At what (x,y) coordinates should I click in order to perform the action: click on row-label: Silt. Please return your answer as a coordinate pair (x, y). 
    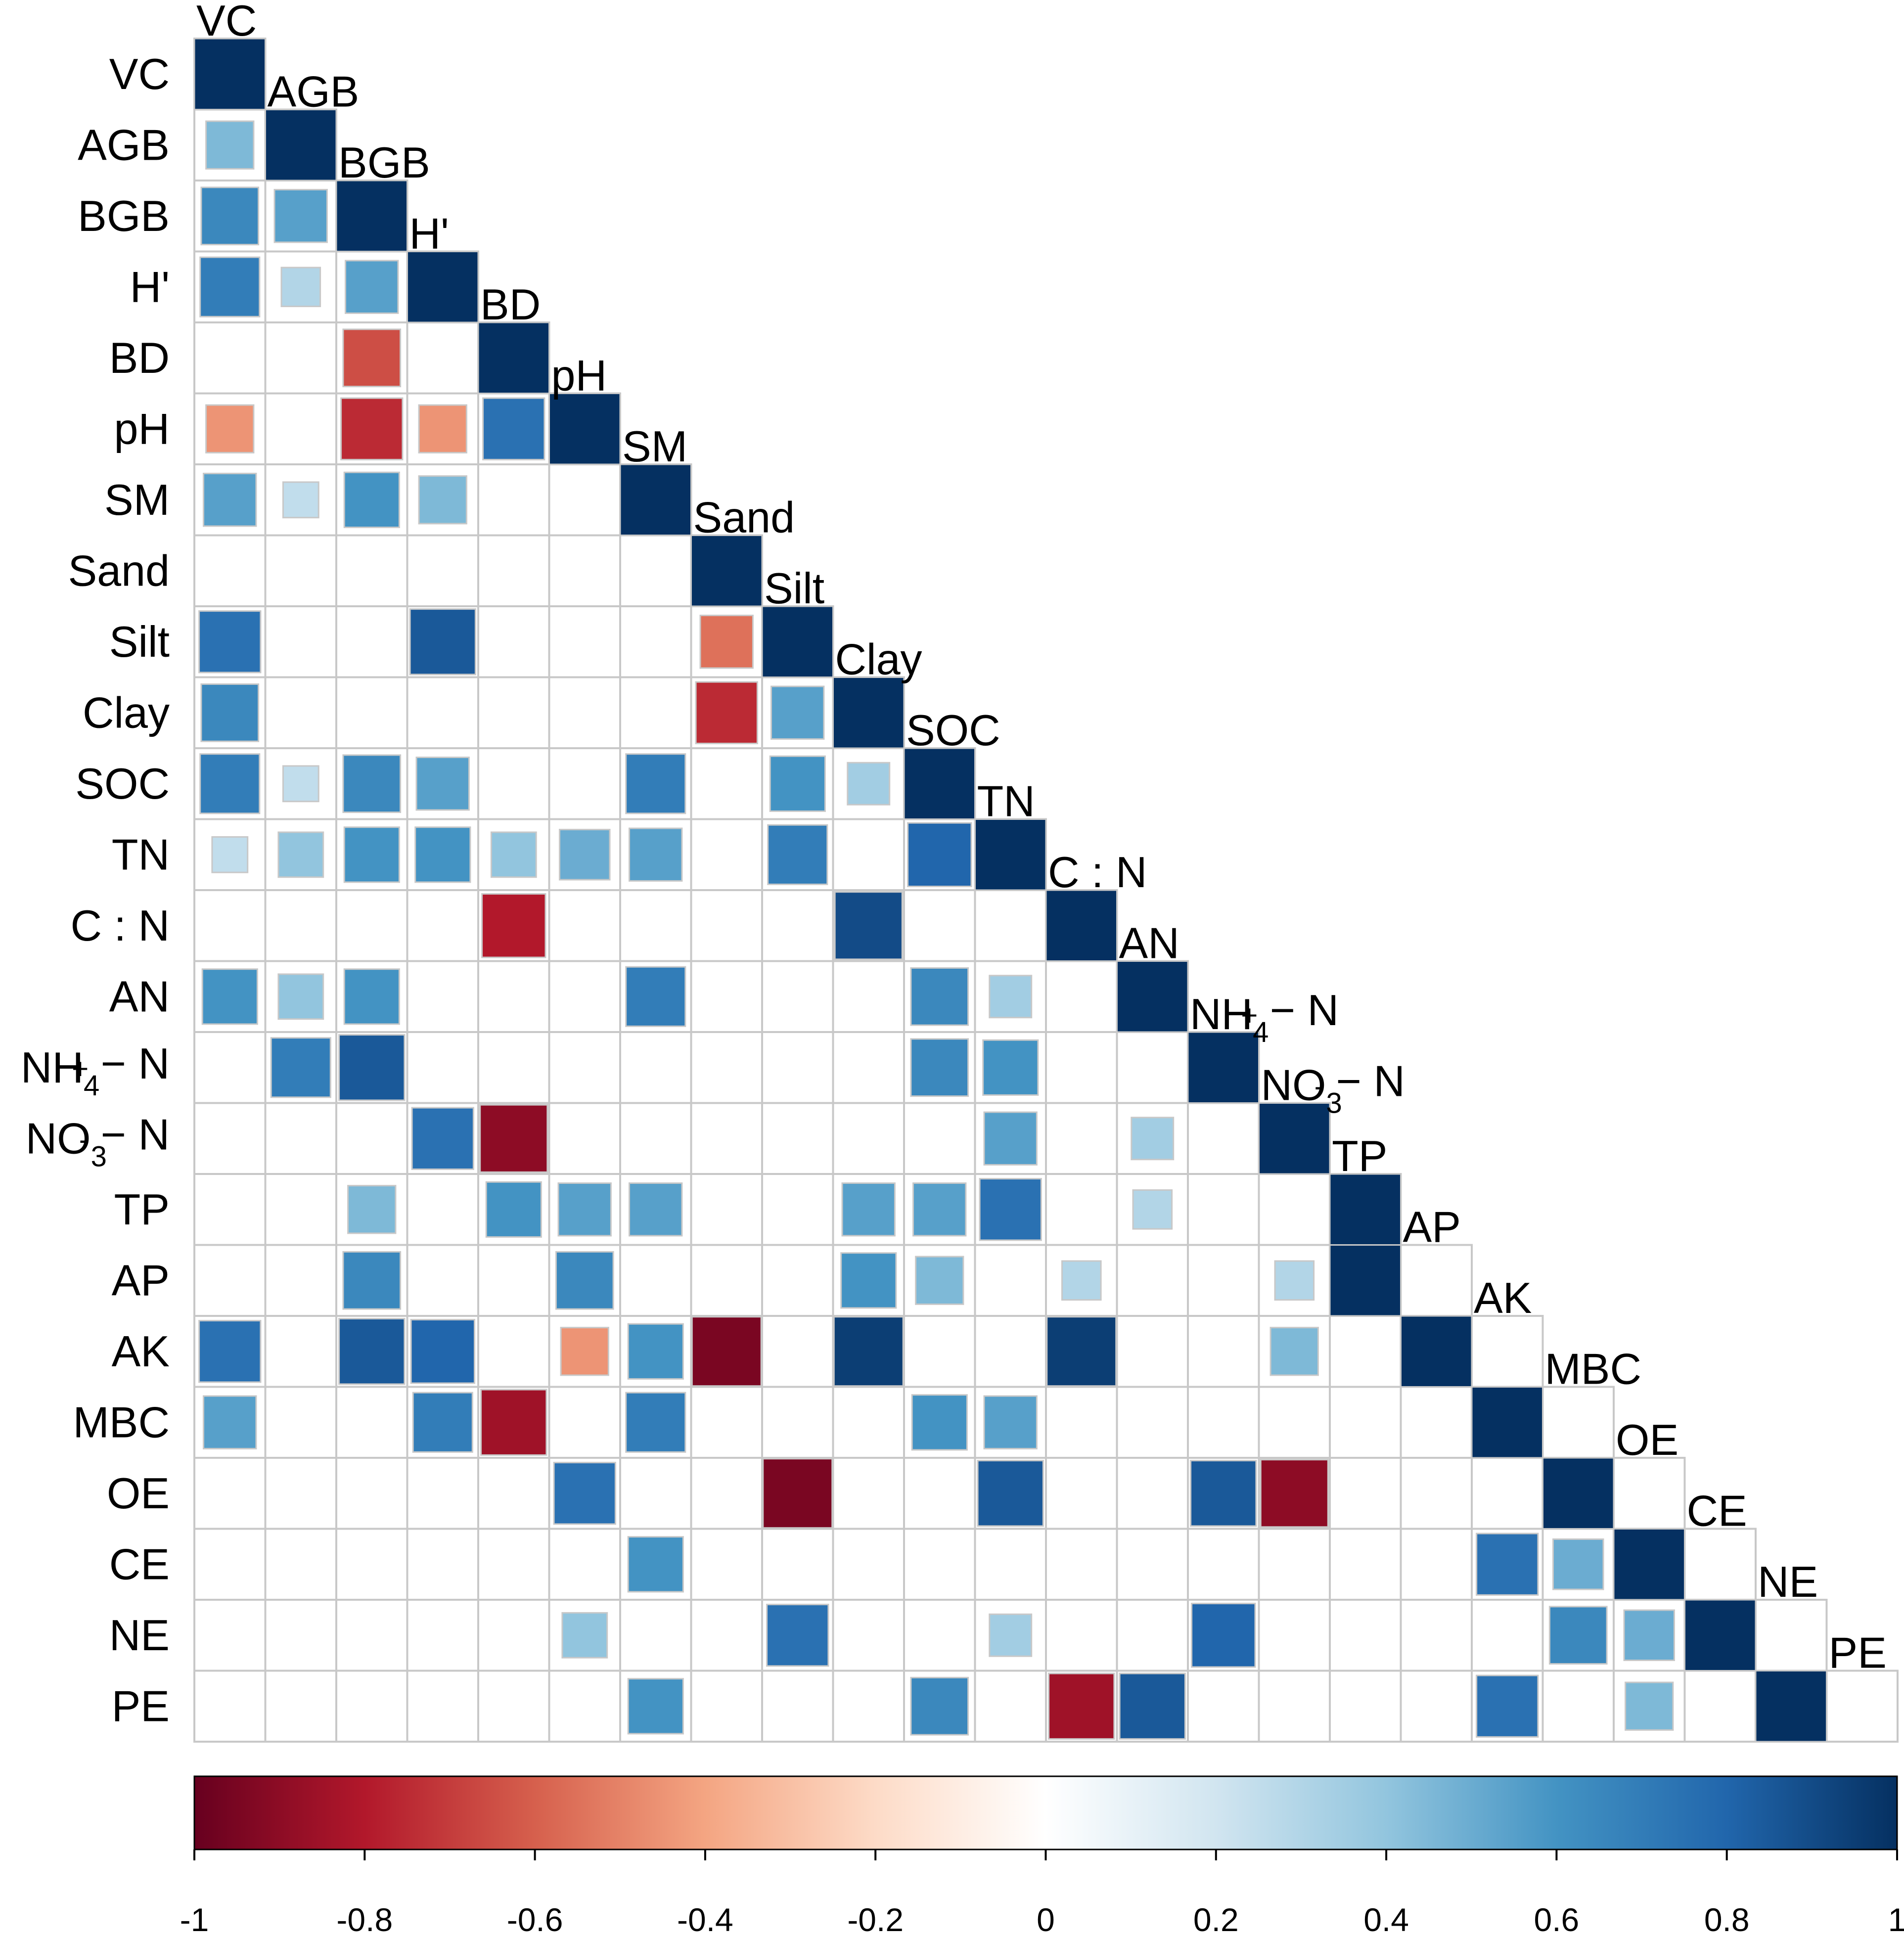
    Looking at the image, I should click on (139, 641).